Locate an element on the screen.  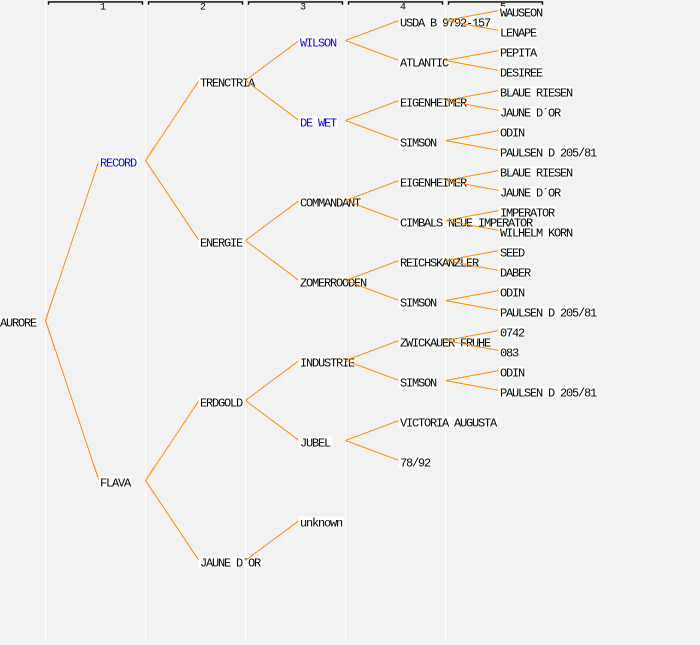
svg-text: VICTORIA AUGUSTA is located at coordinates (449, 423).